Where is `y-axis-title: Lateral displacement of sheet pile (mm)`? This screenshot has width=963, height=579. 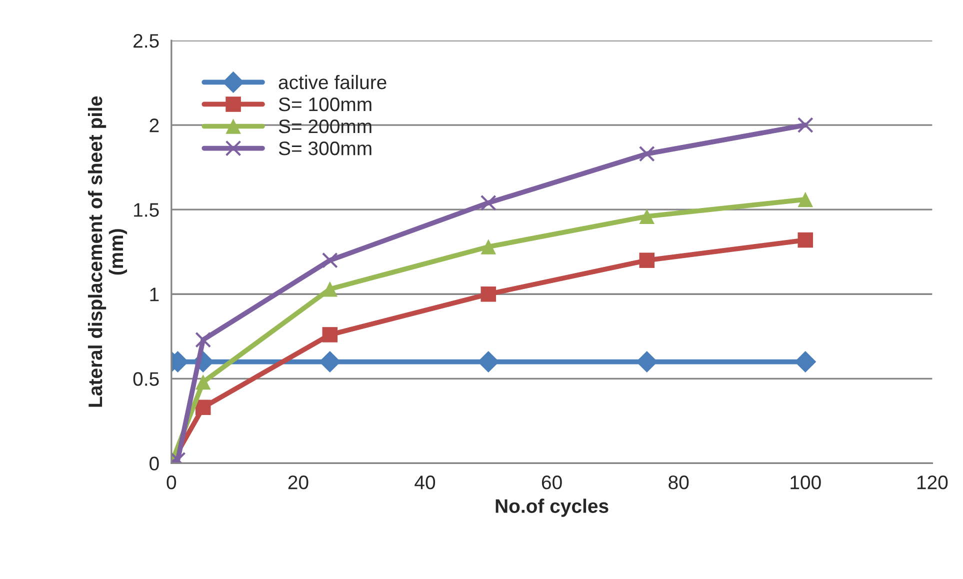
y-axis-title: Lateral displacement of sheet pile (mm) is located at coordinates (108, 251).